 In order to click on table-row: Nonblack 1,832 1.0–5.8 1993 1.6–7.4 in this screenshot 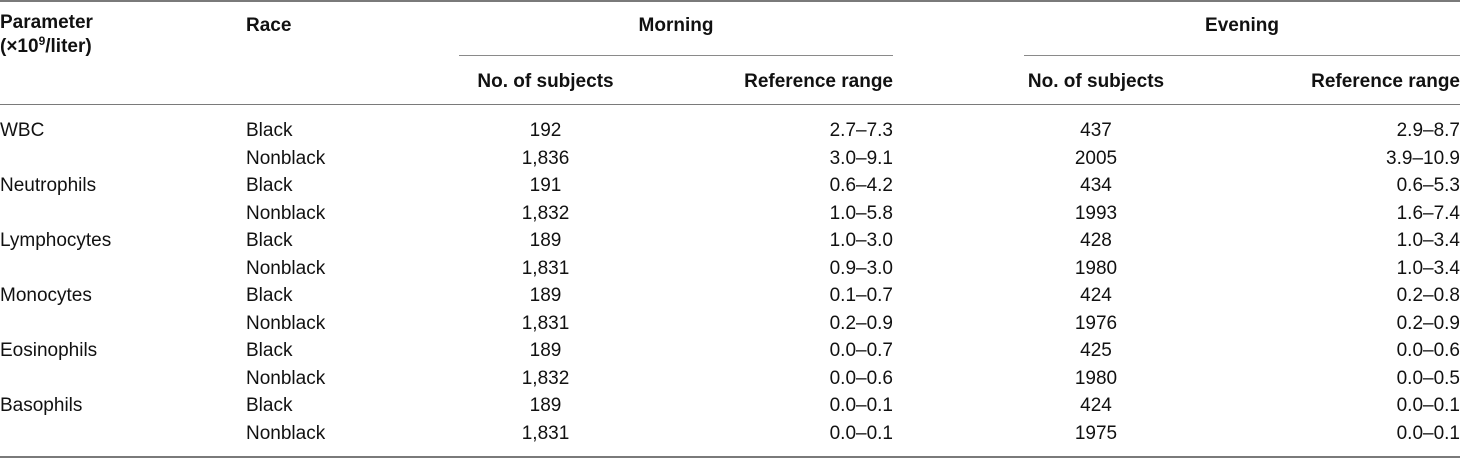, I will do `click(730, 214)`.